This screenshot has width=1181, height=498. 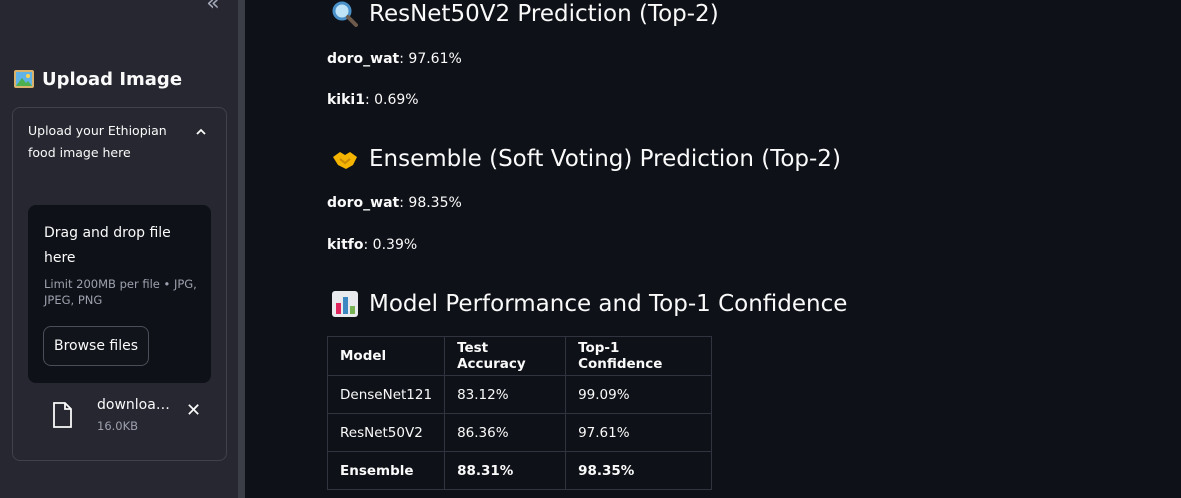 What do you see at coordinates (544, 14) in the screenshot?
I see `resnet-title: ResNet50V2 Prediction (Top-2)` at bounding box center [544, 14].